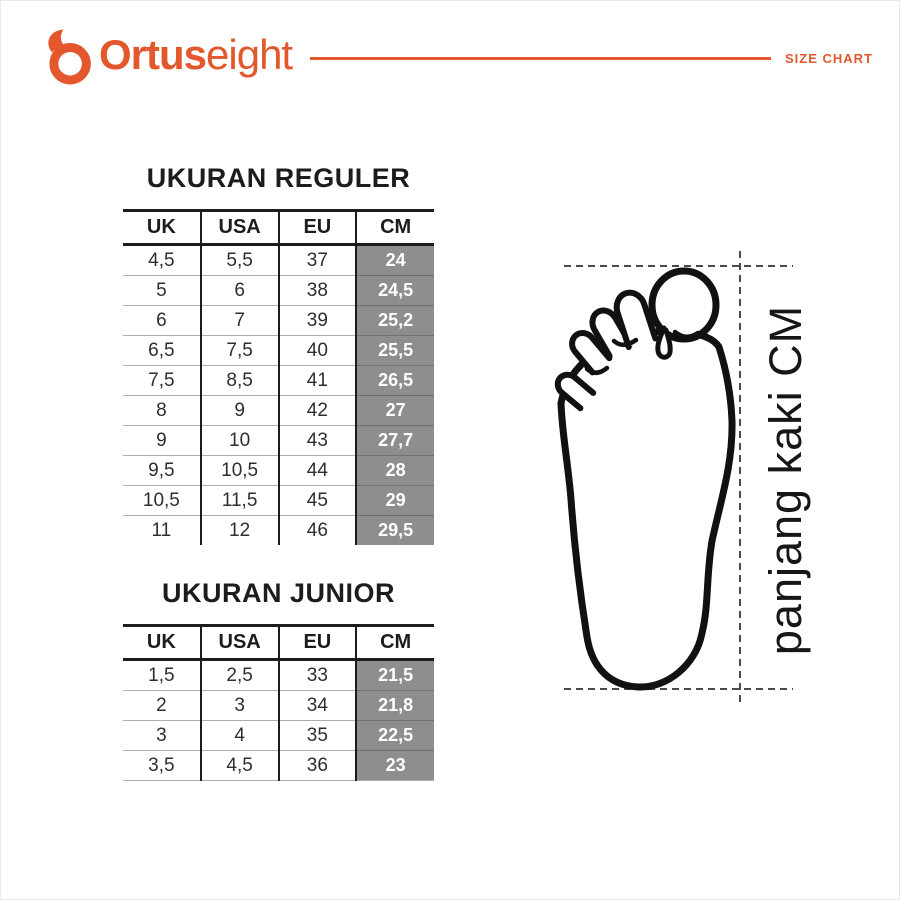  I want to click on size-cell: 5, so click(162, 290).